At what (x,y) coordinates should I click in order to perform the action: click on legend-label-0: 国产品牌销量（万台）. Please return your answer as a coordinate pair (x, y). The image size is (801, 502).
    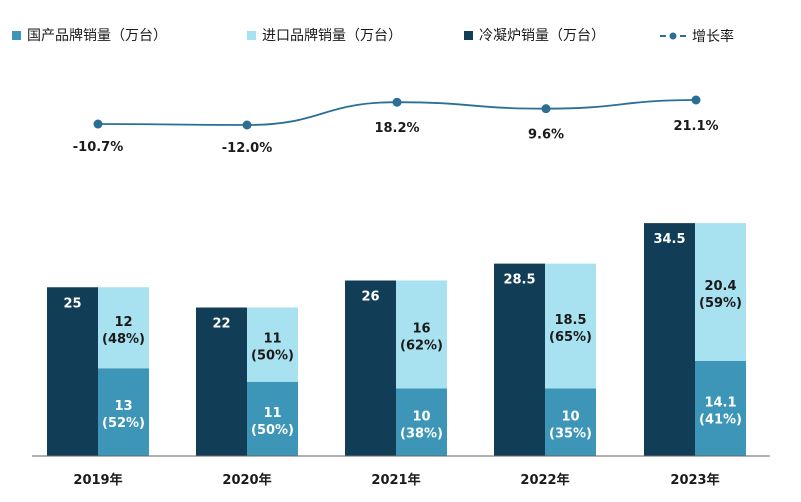
    Looking at the image, I should click on (97, 35).